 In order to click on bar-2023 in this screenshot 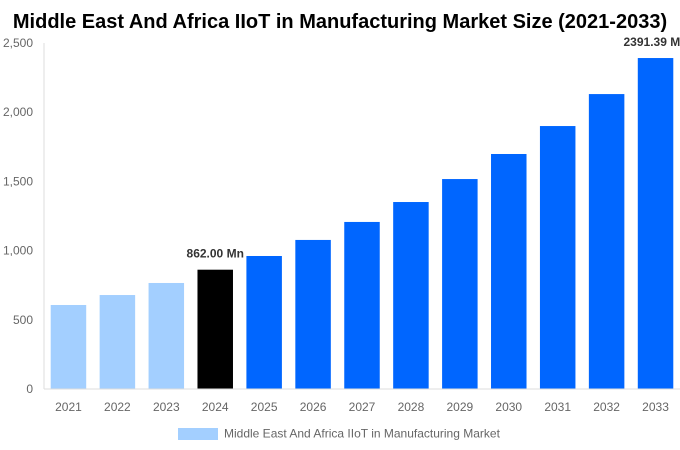, I will do `click(166, 335)`.